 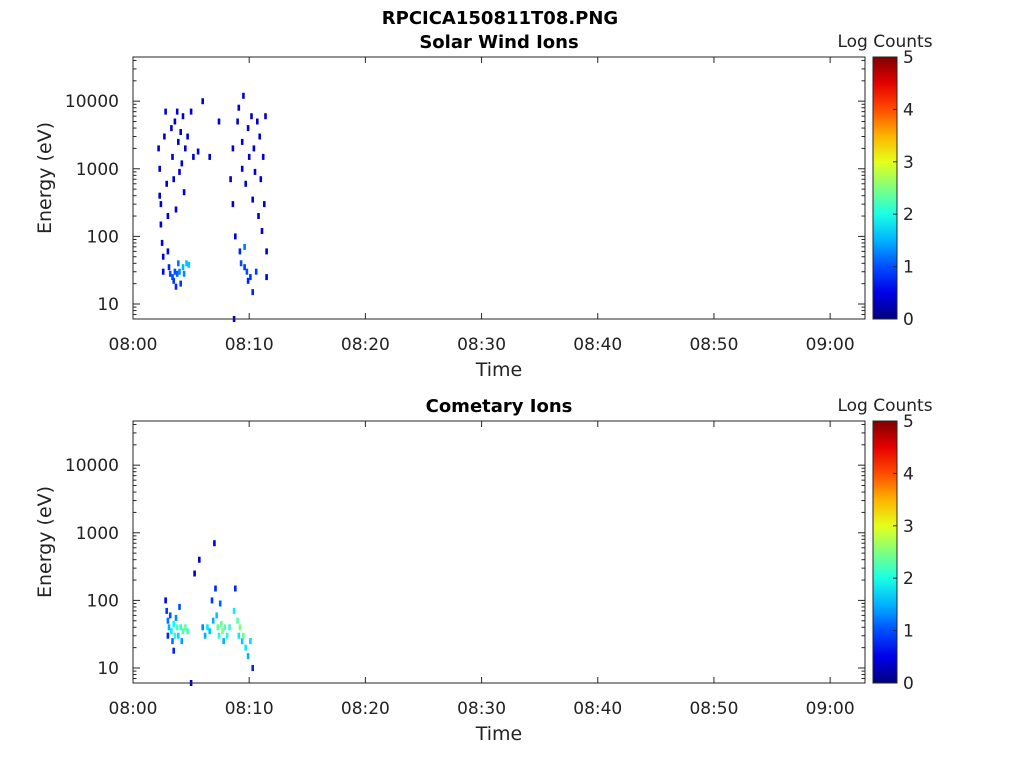 What do you see at coordinates (499, 406) in the screenshot?
I see `panel-title: Cometary Ions` at bounding box center [499, 406].